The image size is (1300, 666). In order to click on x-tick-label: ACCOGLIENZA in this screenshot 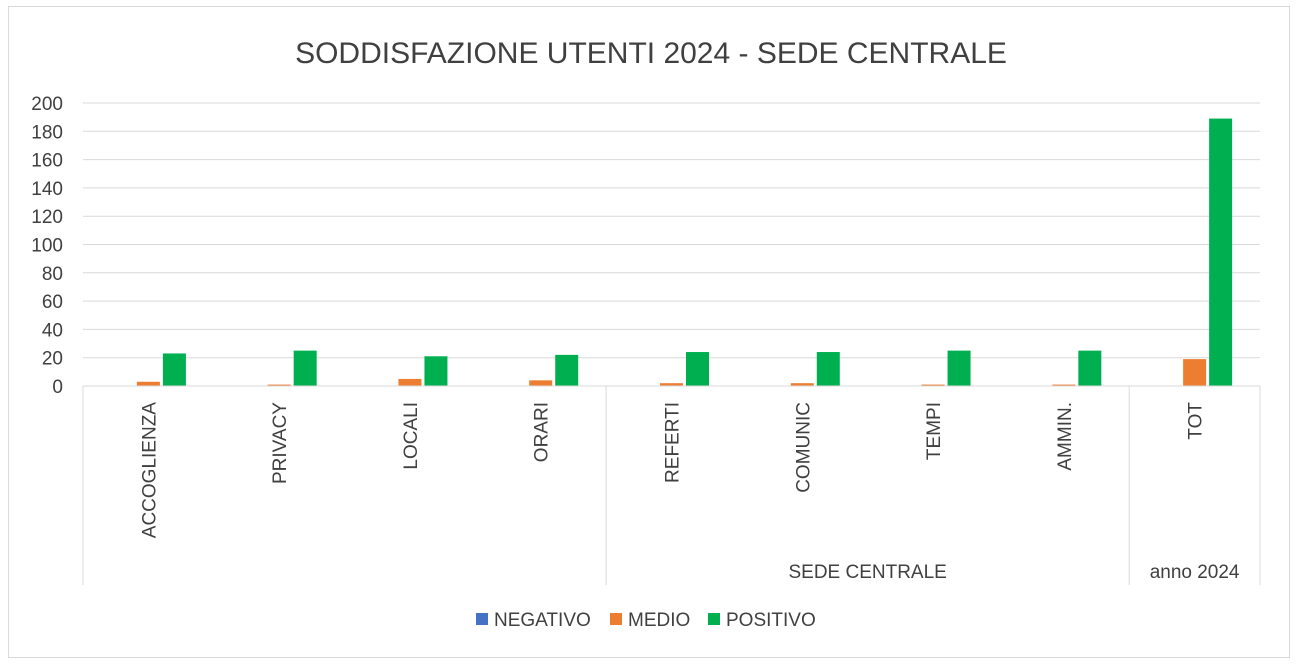, I will do `click(149, 470)`.